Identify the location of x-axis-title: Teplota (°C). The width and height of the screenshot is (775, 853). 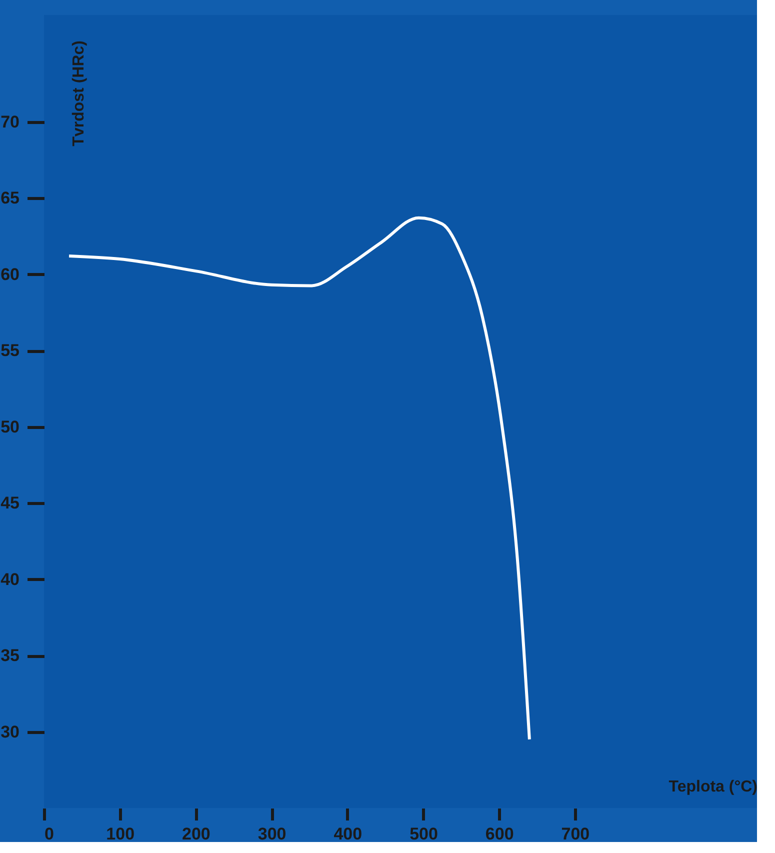
(713, 787).